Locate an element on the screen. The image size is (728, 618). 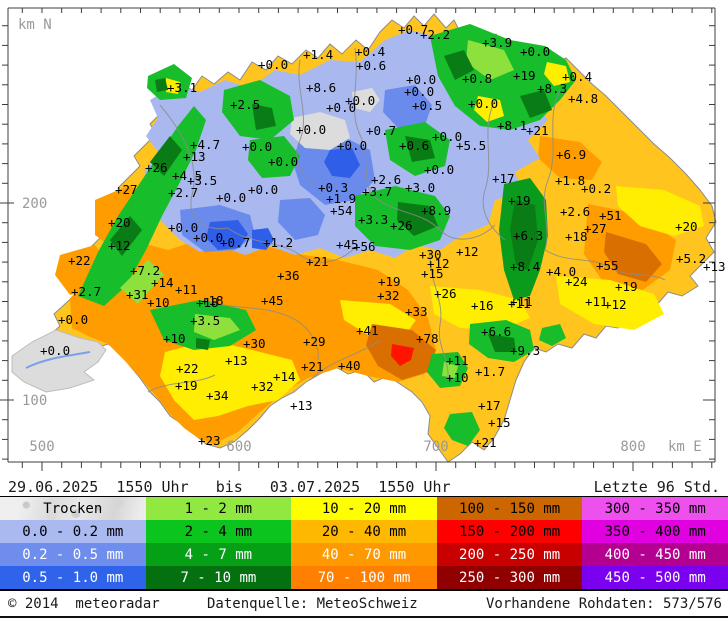
x-axis-tick-label: 500 is located at coordinates (41, 447).